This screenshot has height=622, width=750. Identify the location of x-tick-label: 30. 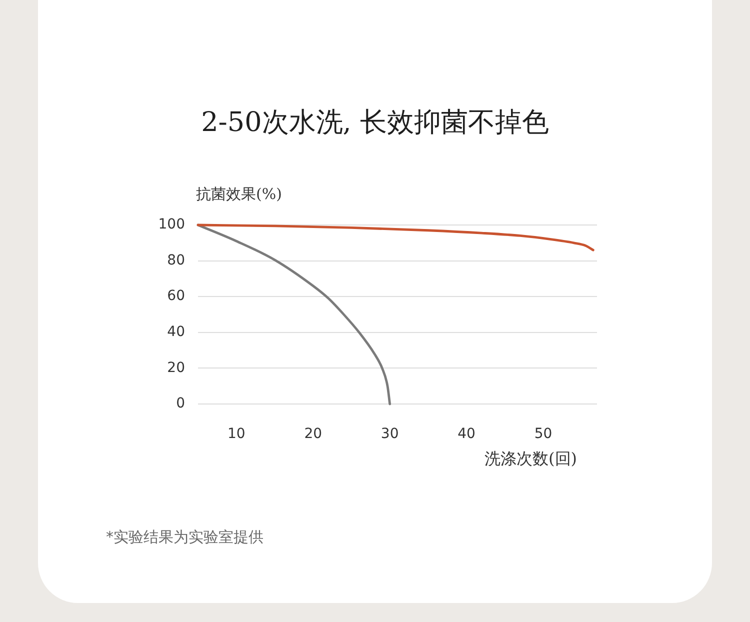
(389, 434).